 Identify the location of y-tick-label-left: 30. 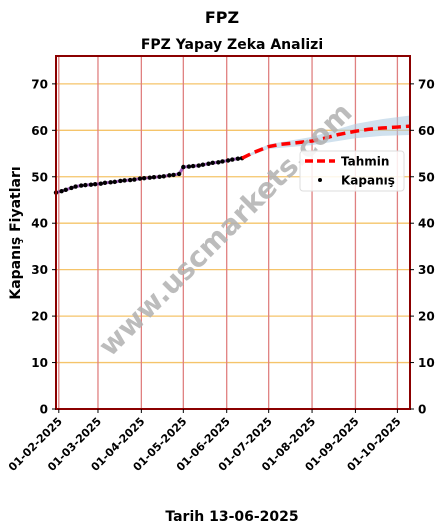
(39, 270).